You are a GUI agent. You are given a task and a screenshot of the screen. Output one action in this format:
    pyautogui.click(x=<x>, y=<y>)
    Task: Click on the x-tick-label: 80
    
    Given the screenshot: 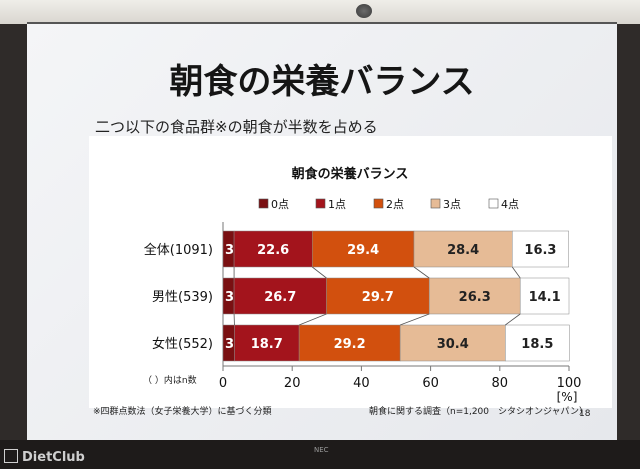 What is the action you would take?
    pyautogui.click(x=500, y=383)
    